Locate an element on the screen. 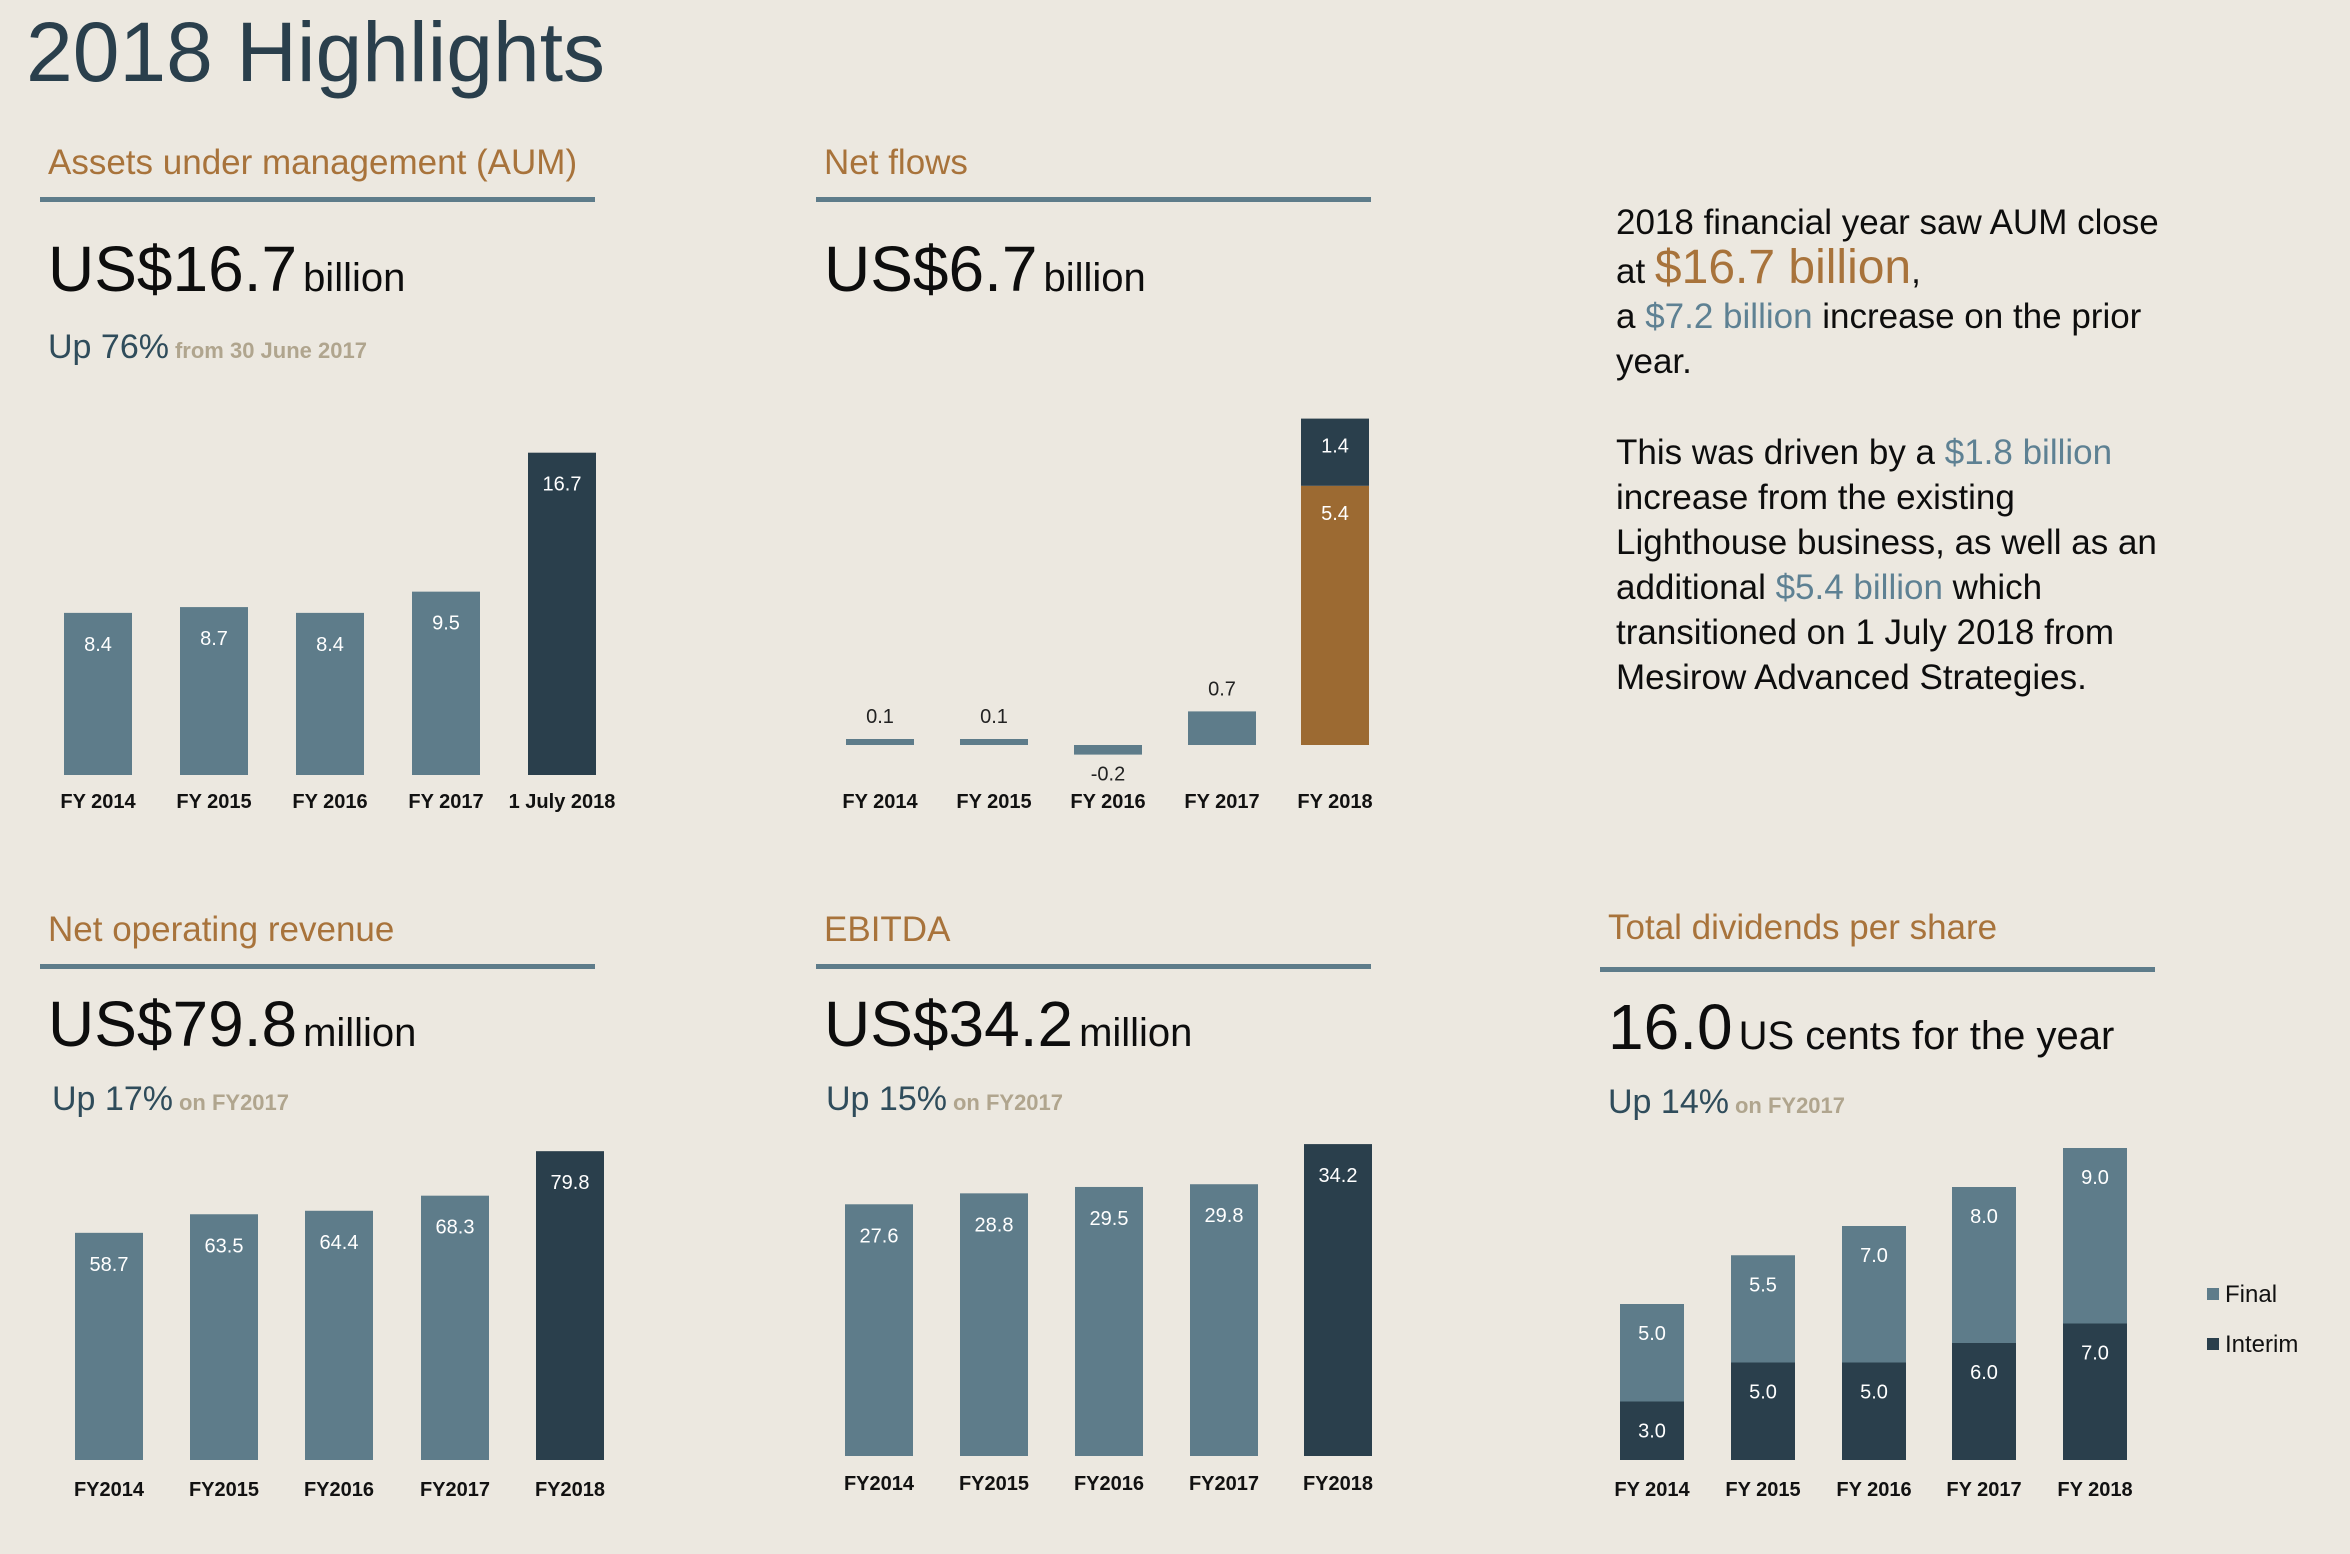  dividends-value-unit: US cents for the year is located at coordinates (1926, 1036).